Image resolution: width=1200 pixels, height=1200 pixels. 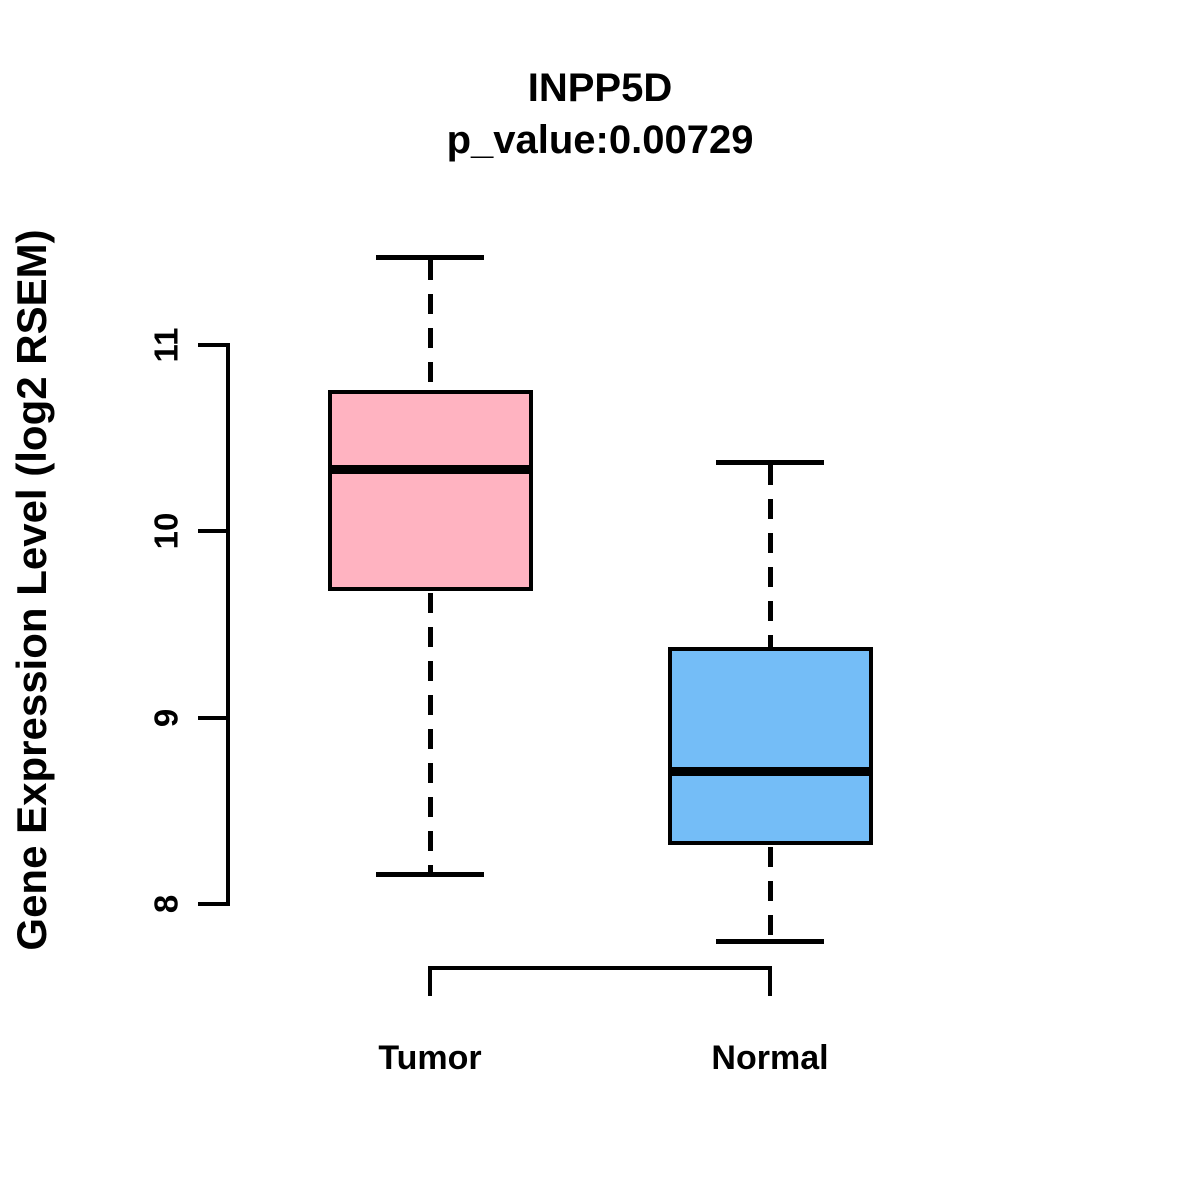 I want to click on chart-subtitle-pvalue: p_value:0.00729, so click(x=600, y=140).